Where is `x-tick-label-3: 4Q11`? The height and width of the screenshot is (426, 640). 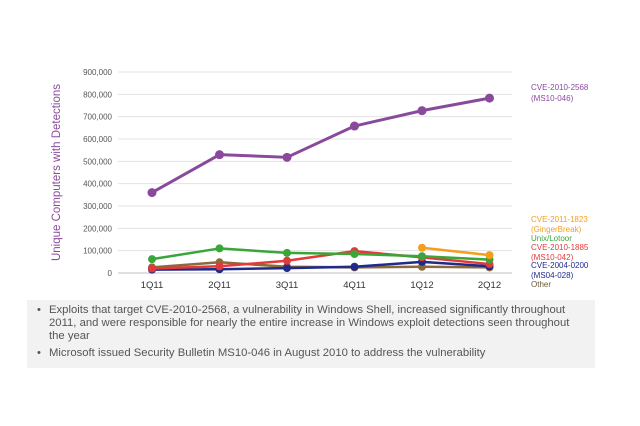 x-tick-label-3: 4Q11 is located at coordinates (354, 285).